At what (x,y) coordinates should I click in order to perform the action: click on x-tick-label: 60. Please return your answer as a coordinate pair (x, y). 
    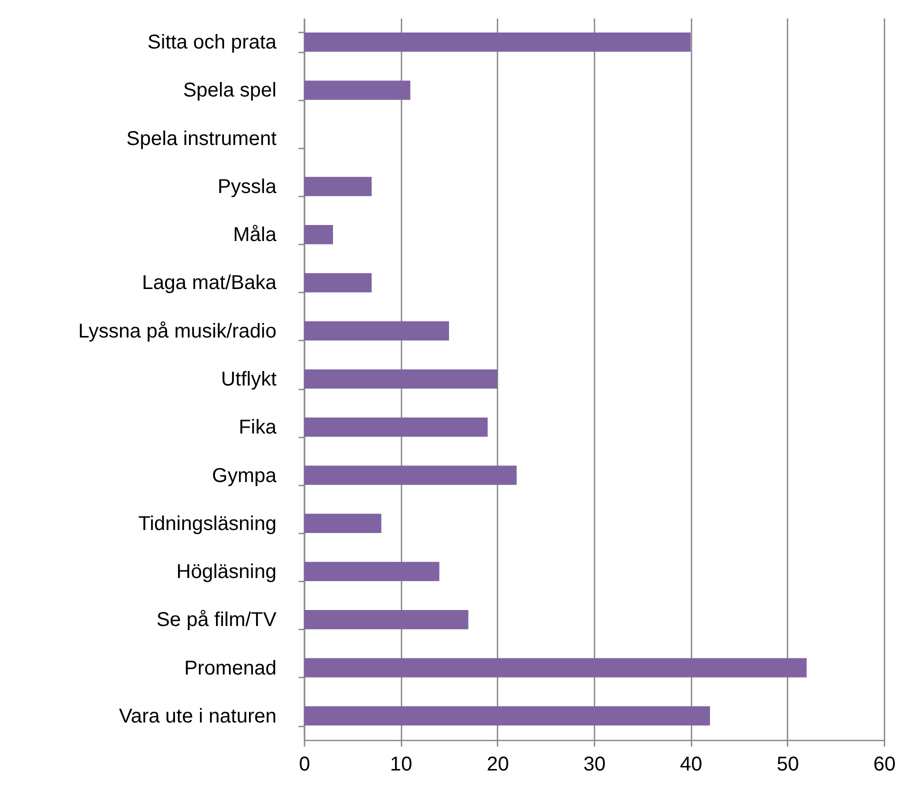
    Looking at the image, I should click on (884, 765).